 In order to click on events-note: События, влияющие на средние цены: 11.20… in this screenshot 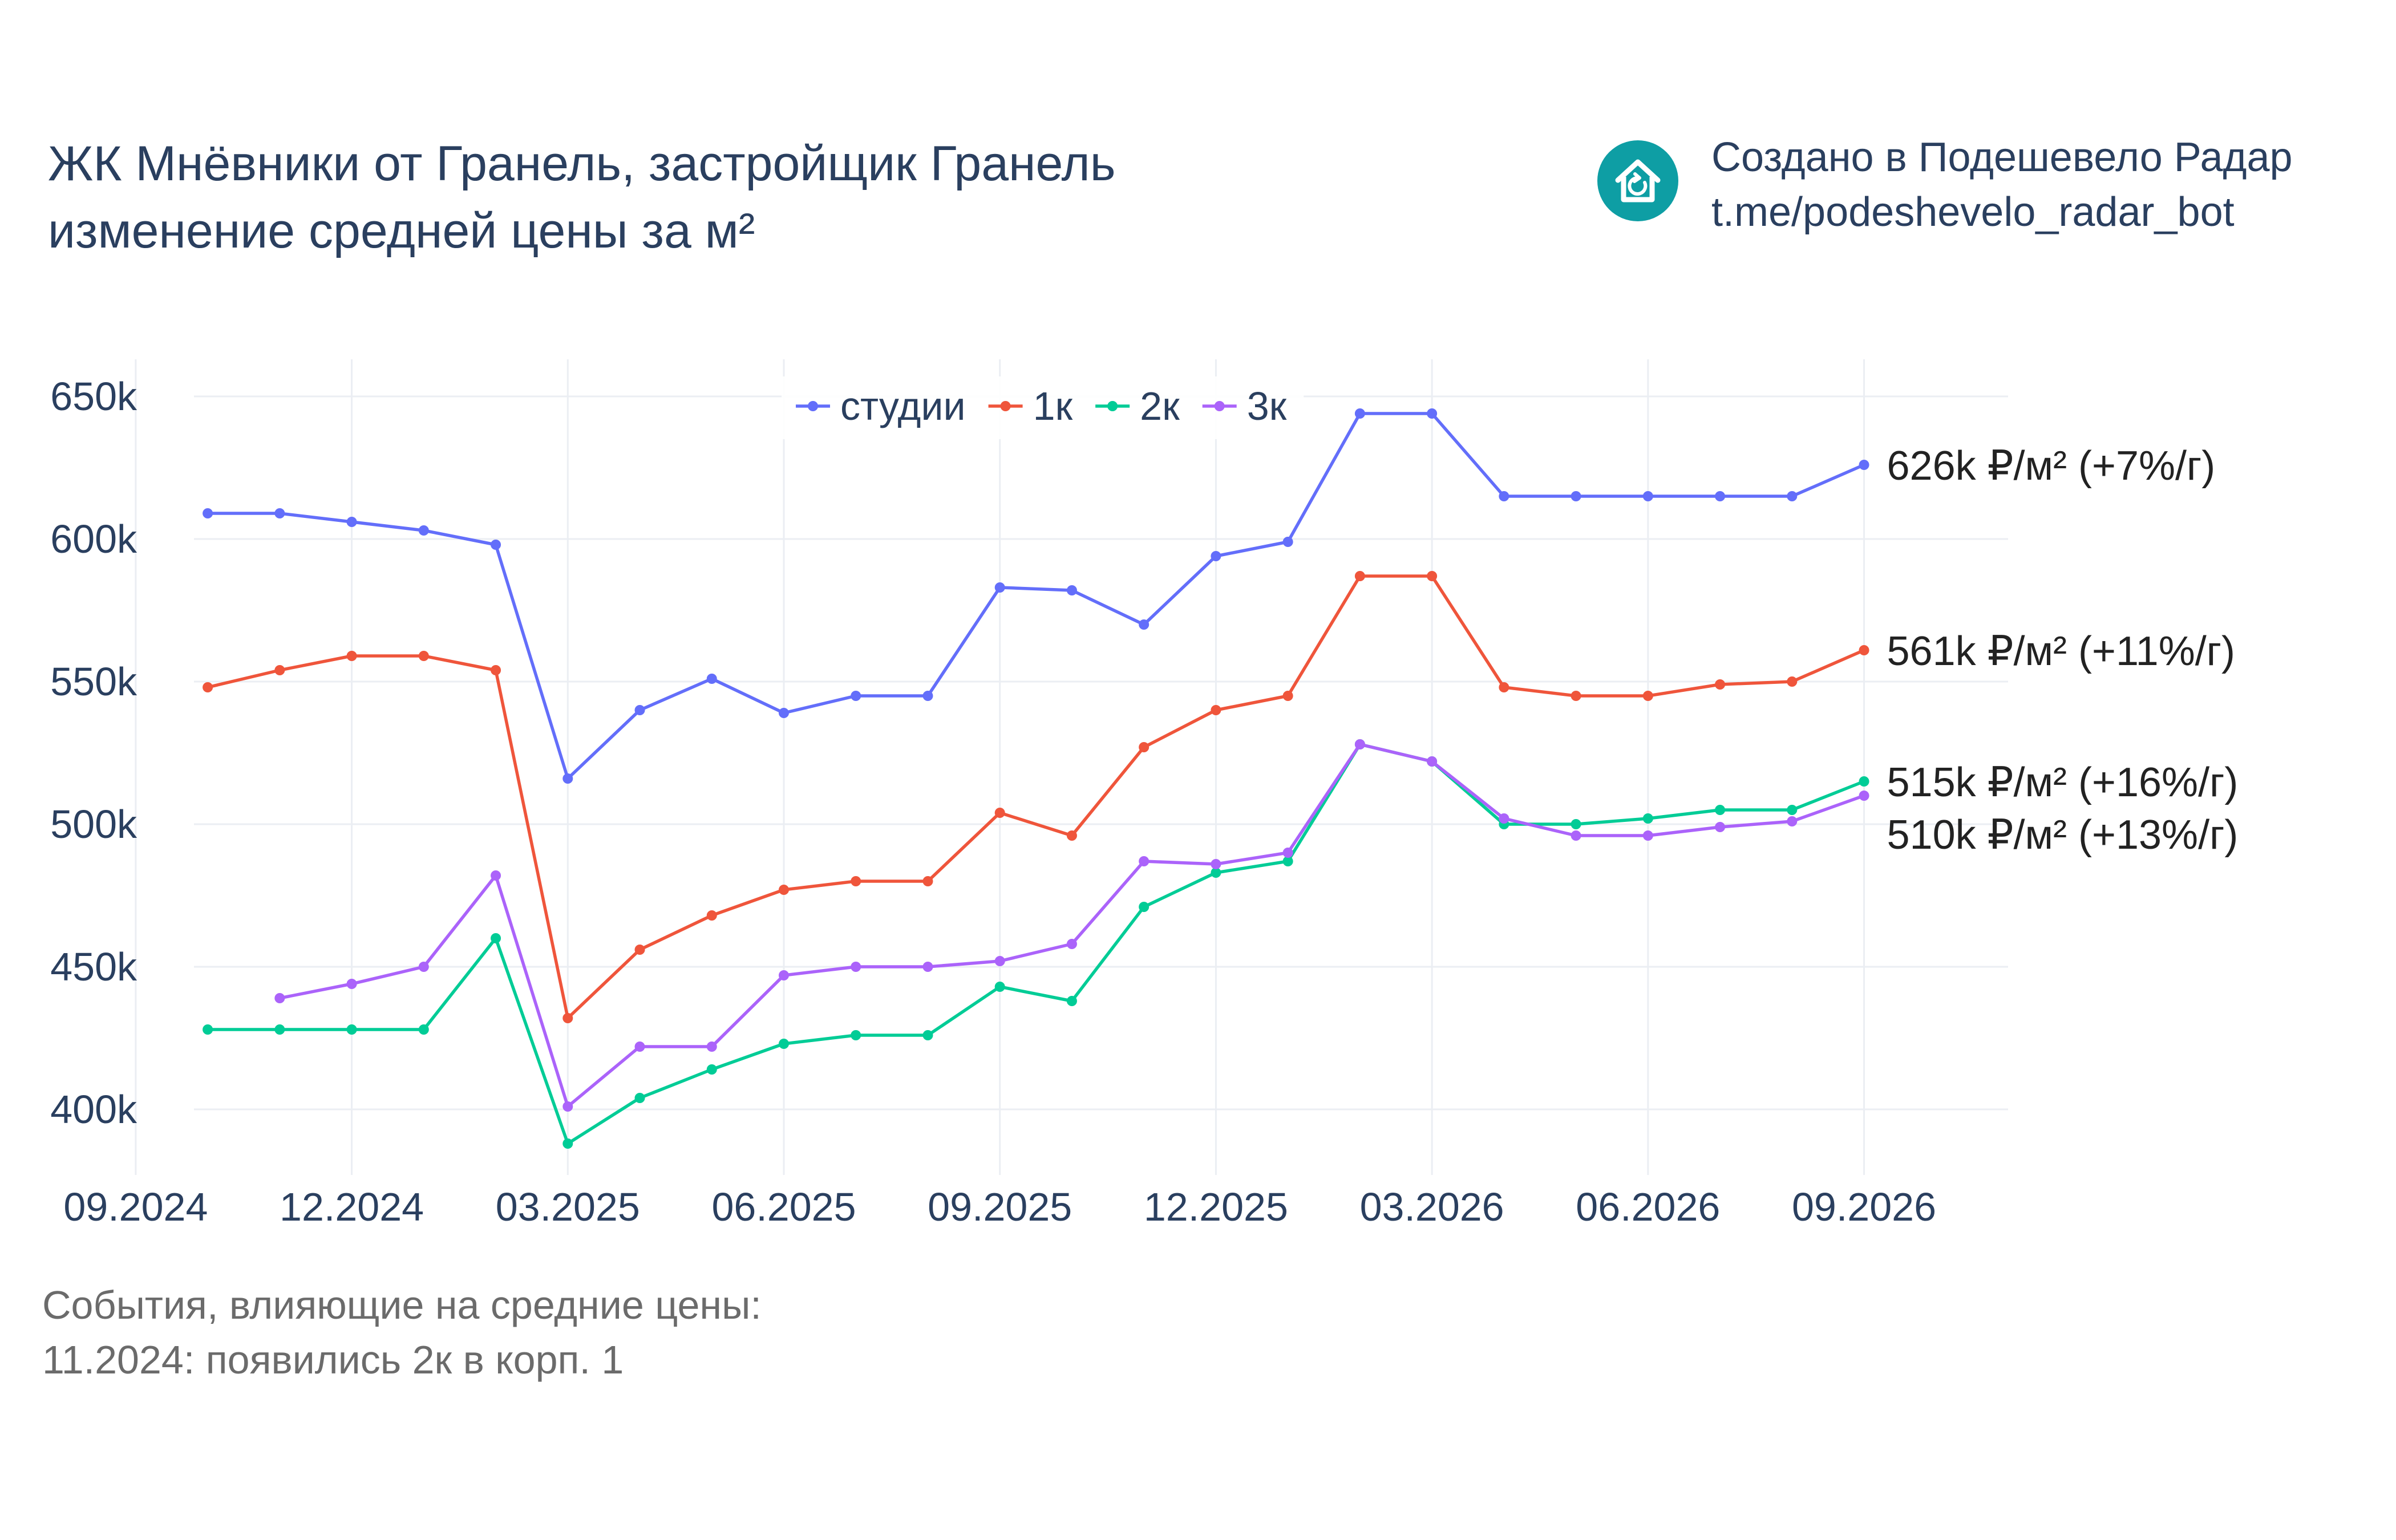, I will do `click(402, 1332)`.